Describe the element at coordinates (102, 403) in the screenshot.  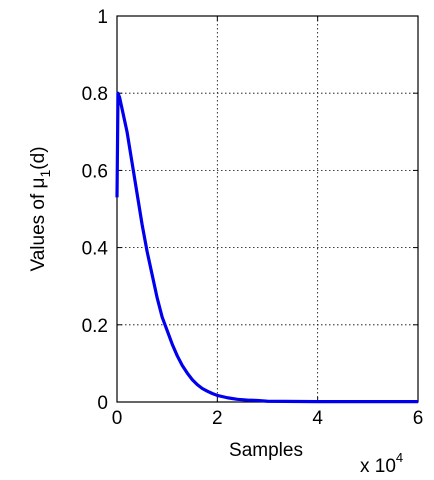
I see `y-tick-label: 0` at that location.